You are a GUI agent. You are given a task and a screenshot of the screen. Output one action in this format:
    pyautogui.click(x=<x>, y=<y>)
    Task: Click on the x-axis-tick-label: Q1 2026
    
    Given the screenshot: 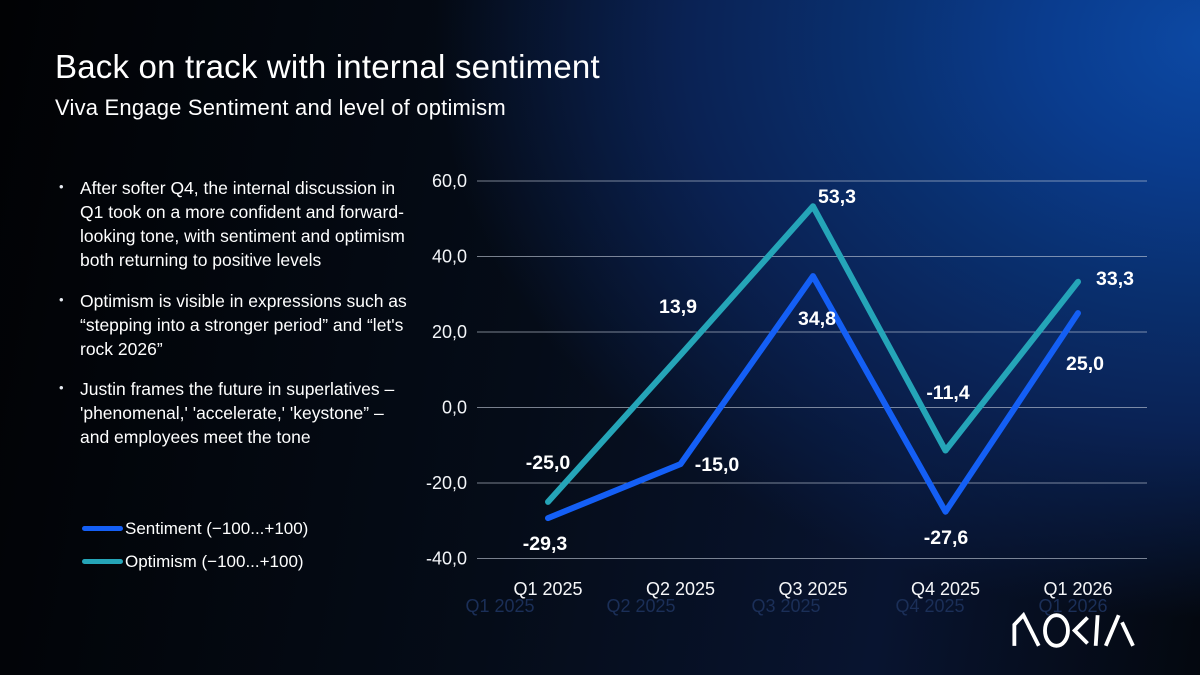 What is the action you would take?
    pyautogui.click(x=1077, y=589)
    